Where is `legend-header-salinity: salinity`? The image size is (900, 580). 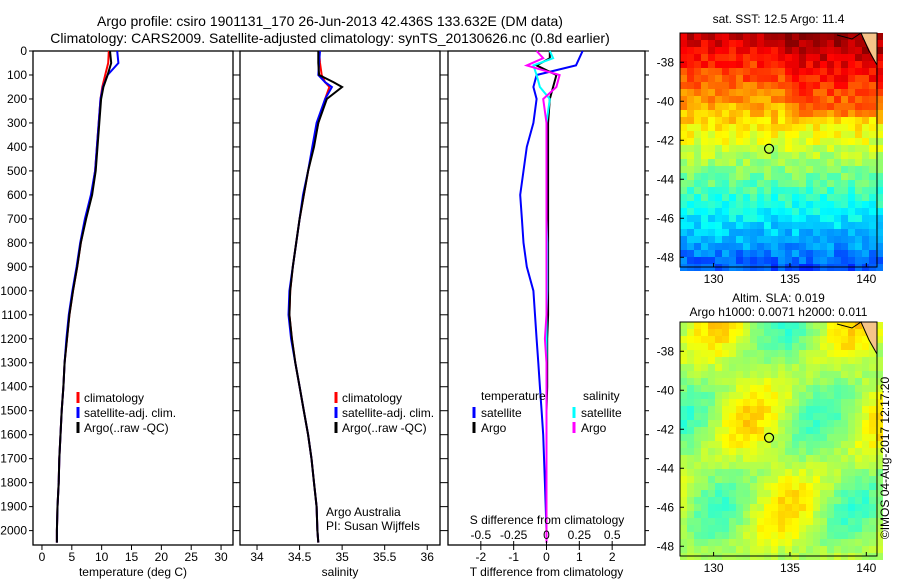 legend-header-salinity: salinity is located at coordinates (601, 396).